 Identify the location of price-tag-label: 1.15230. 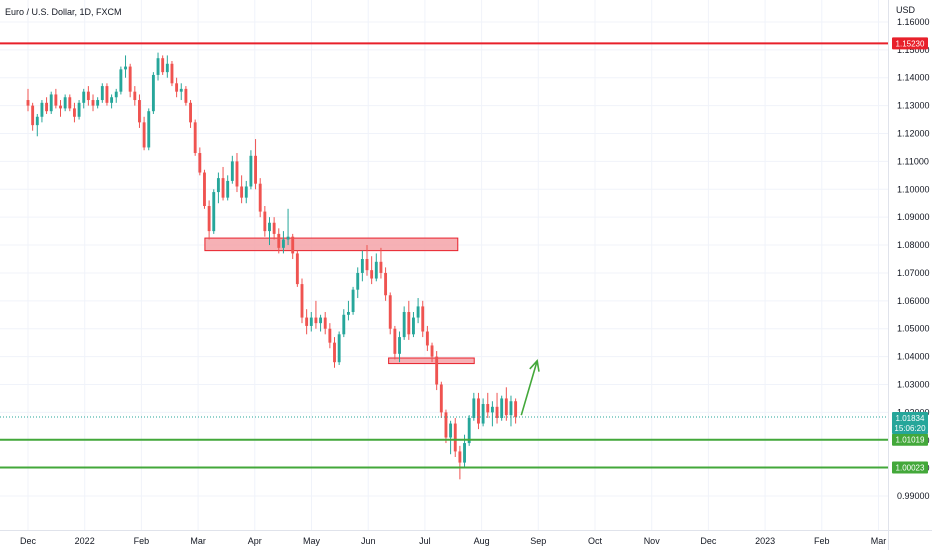
(910, 43).